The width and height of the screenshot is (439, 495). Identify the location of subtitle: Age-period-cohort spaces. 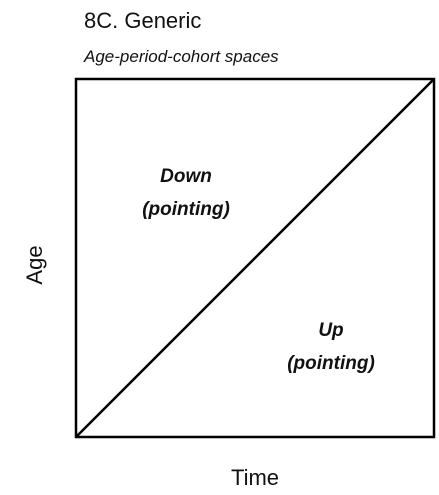
(181, 56).